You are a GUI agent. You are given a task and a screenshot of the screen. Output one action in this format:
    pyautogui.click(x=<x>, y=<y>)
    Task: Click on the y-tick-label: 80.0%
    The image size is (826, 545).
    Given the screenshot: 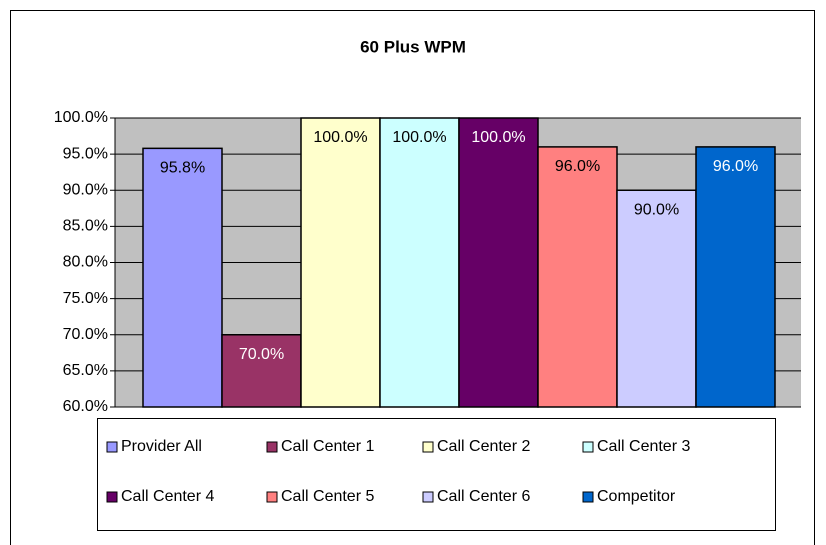 What is the action you would take?
    pyautogui.click(x=85, y=262)
    